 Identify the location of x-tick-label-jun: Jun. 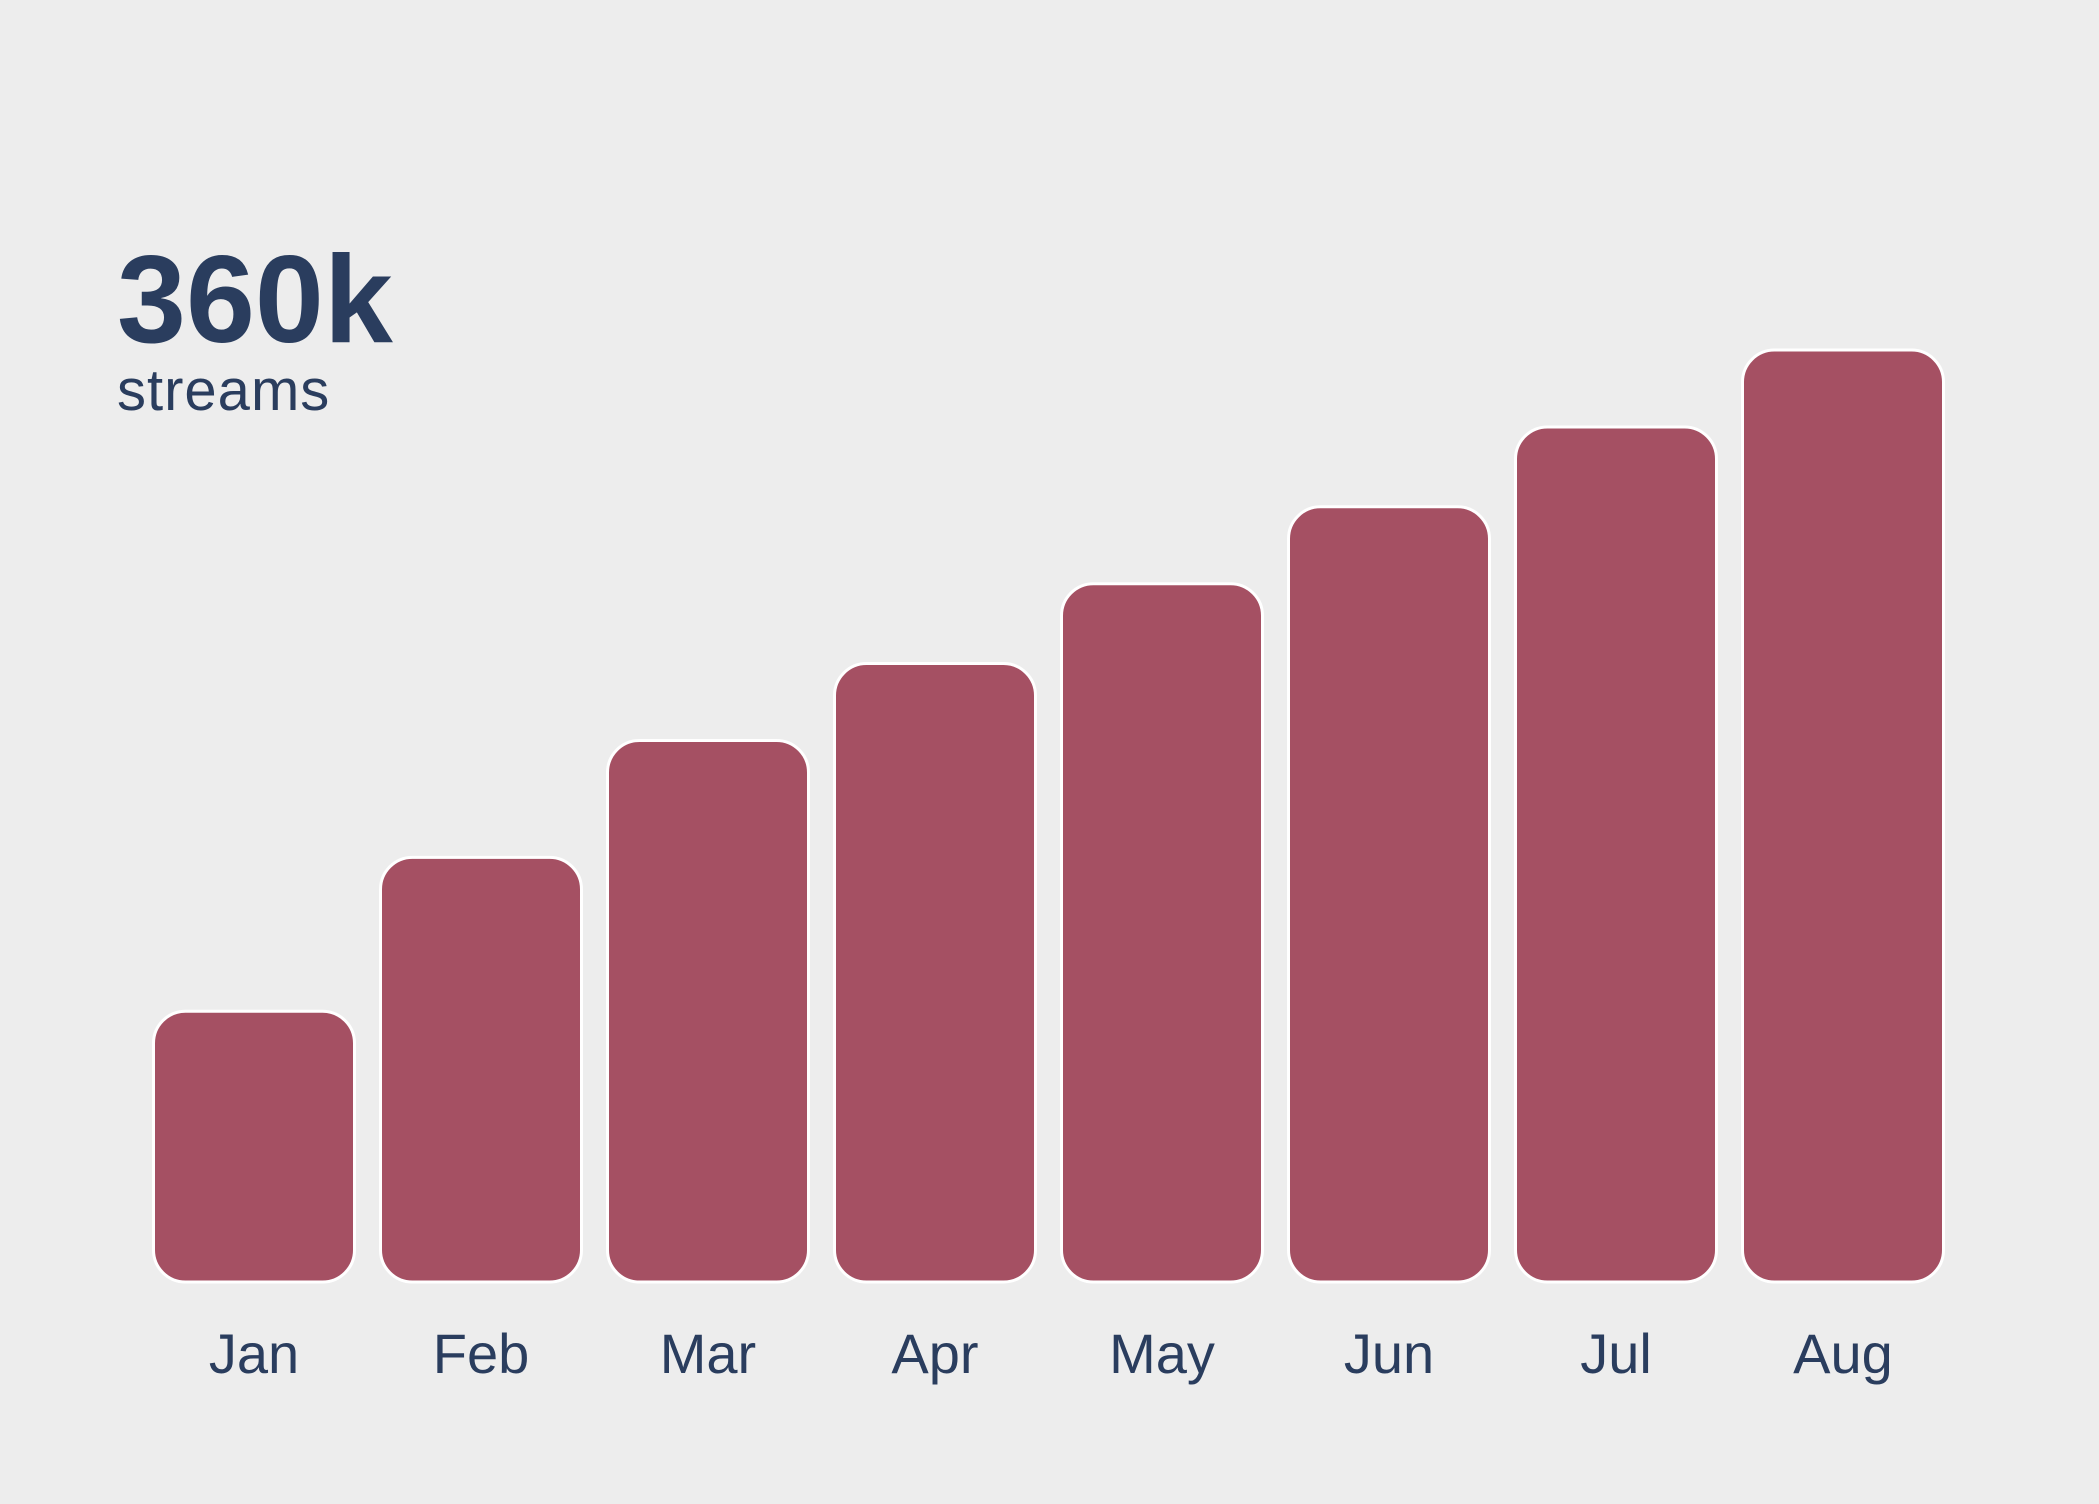
(1389, 1353).